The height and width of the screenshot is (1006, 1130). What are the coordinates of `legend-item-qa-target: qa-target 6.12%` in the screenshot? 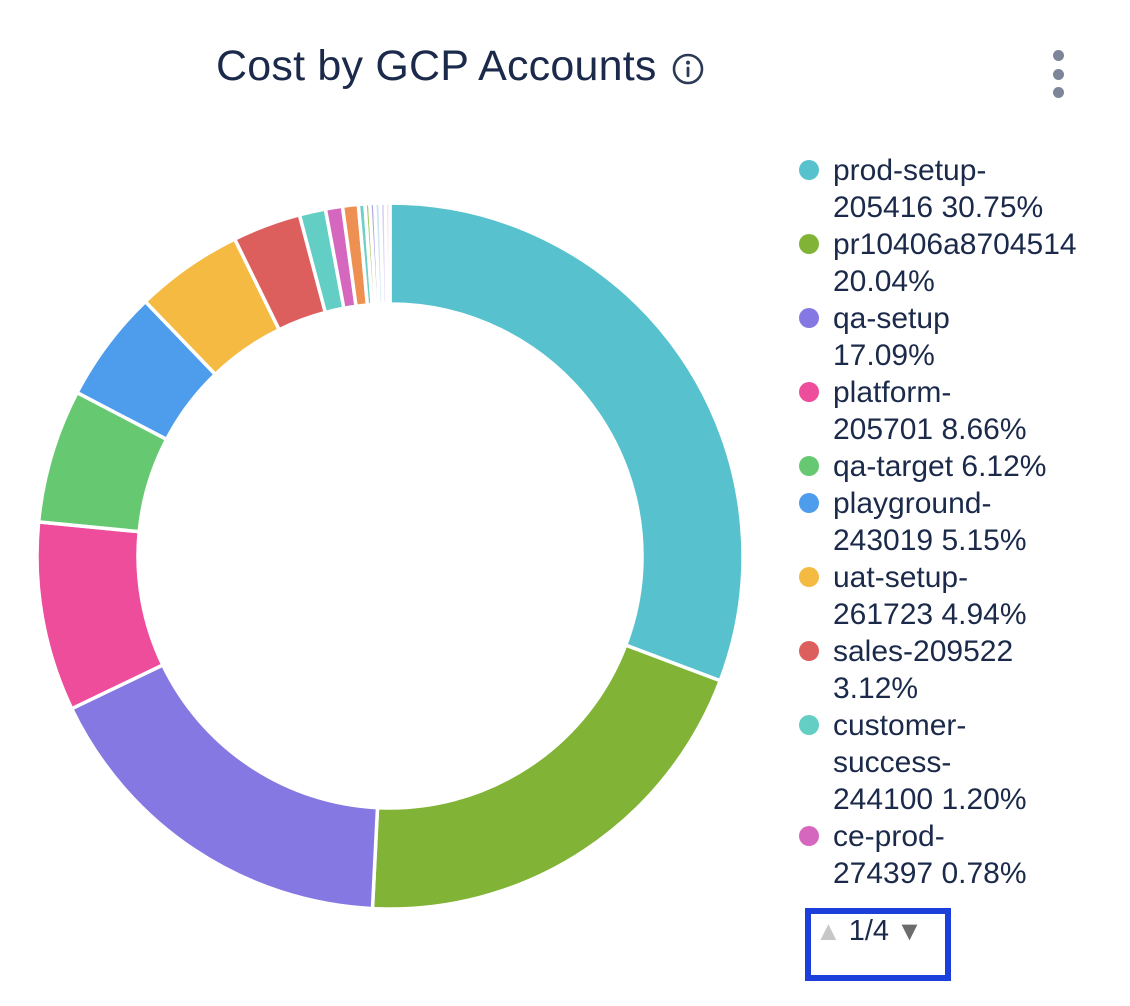 It's located at (964, 466).